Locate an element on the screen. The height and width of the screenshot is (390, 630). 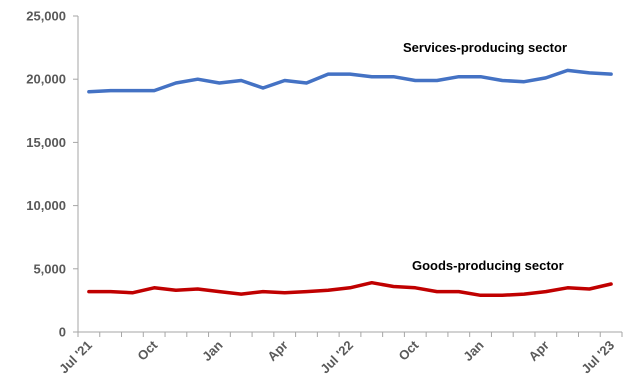
y-tick-label: 5,000 is located at coordinates (49, 268).